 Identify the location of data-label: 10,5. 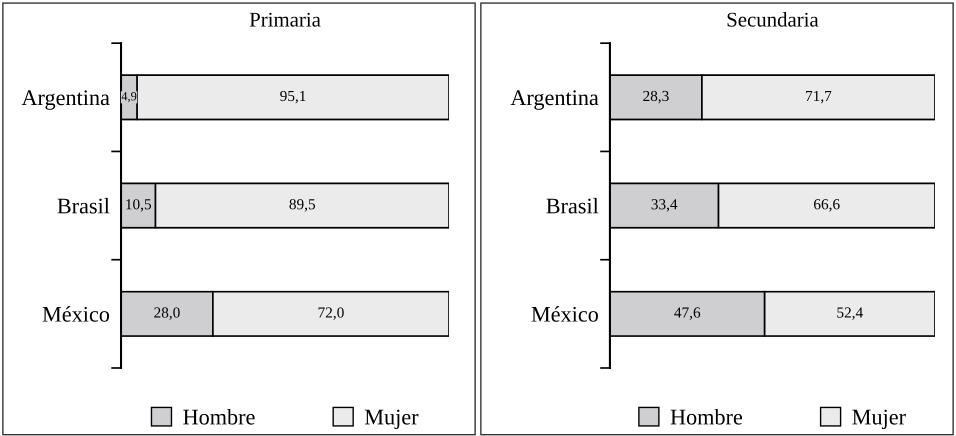
(139, 205).